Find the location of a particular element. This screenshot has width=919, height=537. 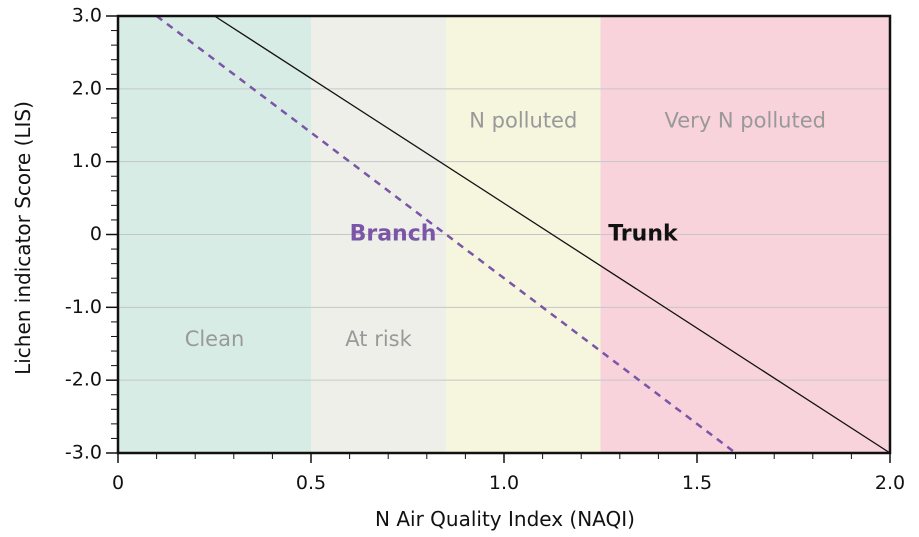

y-tick-label: 2.0 is located at coordinates (87, 88).